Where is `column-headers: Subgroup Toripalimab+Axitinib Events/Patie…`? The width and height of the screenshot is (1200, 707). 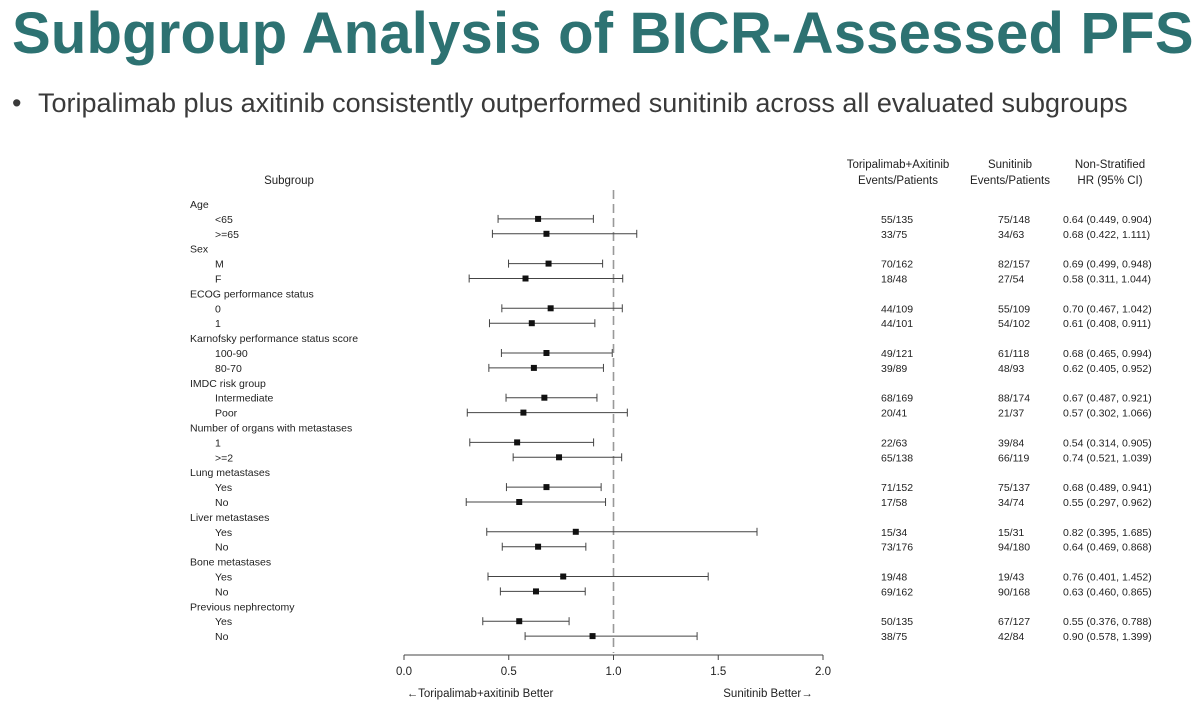 column-headers: Subgroup Toripalimab+Axitinib Events/Patie… is located at coordinates (704, 173).